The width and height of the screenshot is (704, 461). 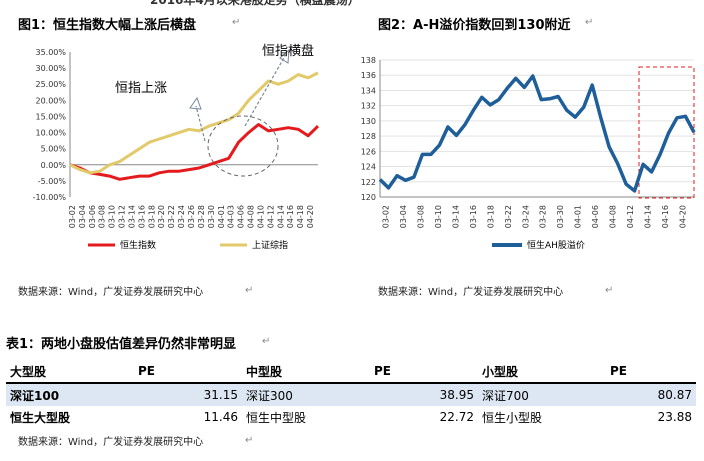 I want to click on header-small-cap: 小型股, so click(x=542, y=372).